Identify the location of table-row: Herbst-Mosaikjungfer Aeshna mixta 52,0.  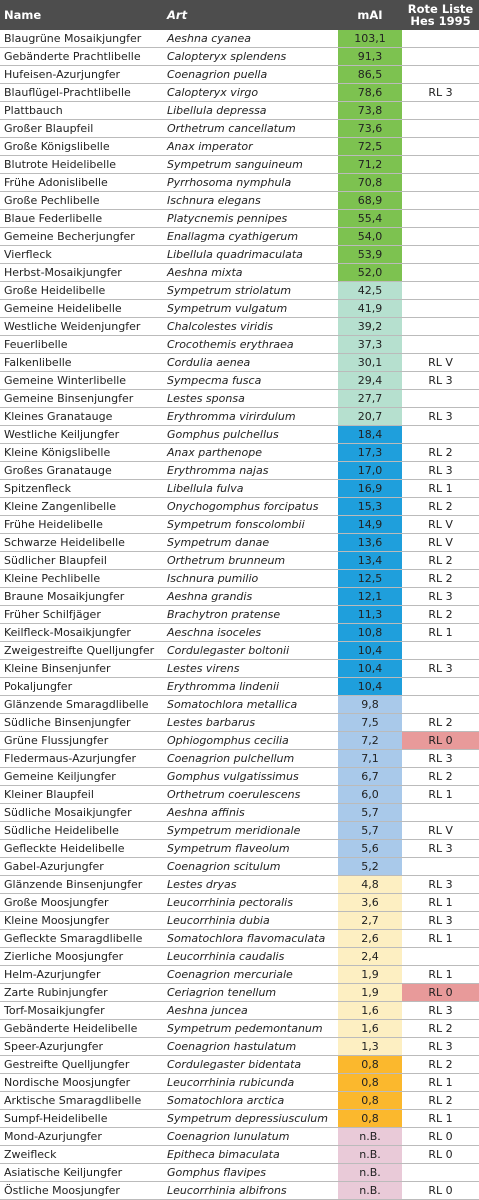
(239, 272).